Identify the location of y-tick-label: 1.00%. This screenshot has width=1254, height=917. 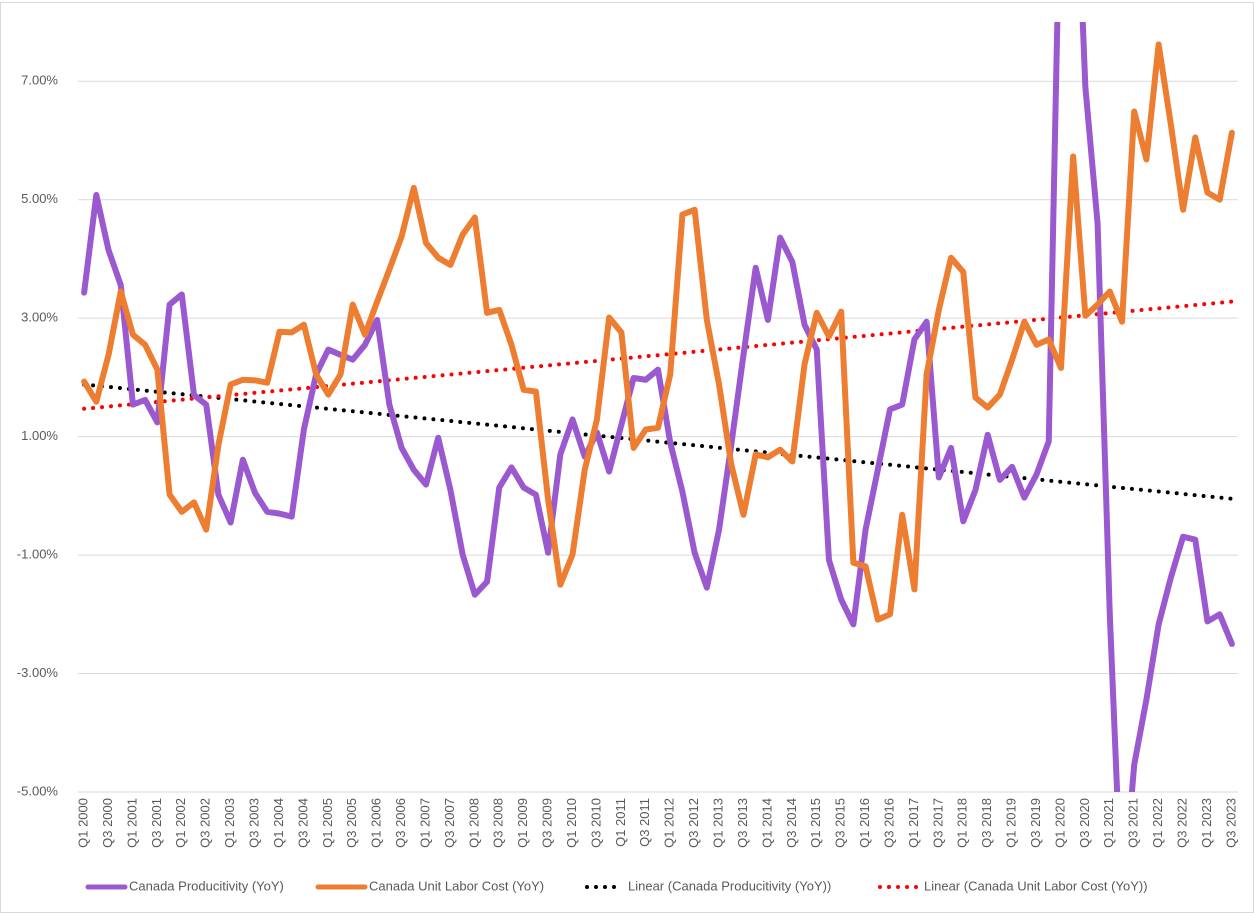
(39, 435).